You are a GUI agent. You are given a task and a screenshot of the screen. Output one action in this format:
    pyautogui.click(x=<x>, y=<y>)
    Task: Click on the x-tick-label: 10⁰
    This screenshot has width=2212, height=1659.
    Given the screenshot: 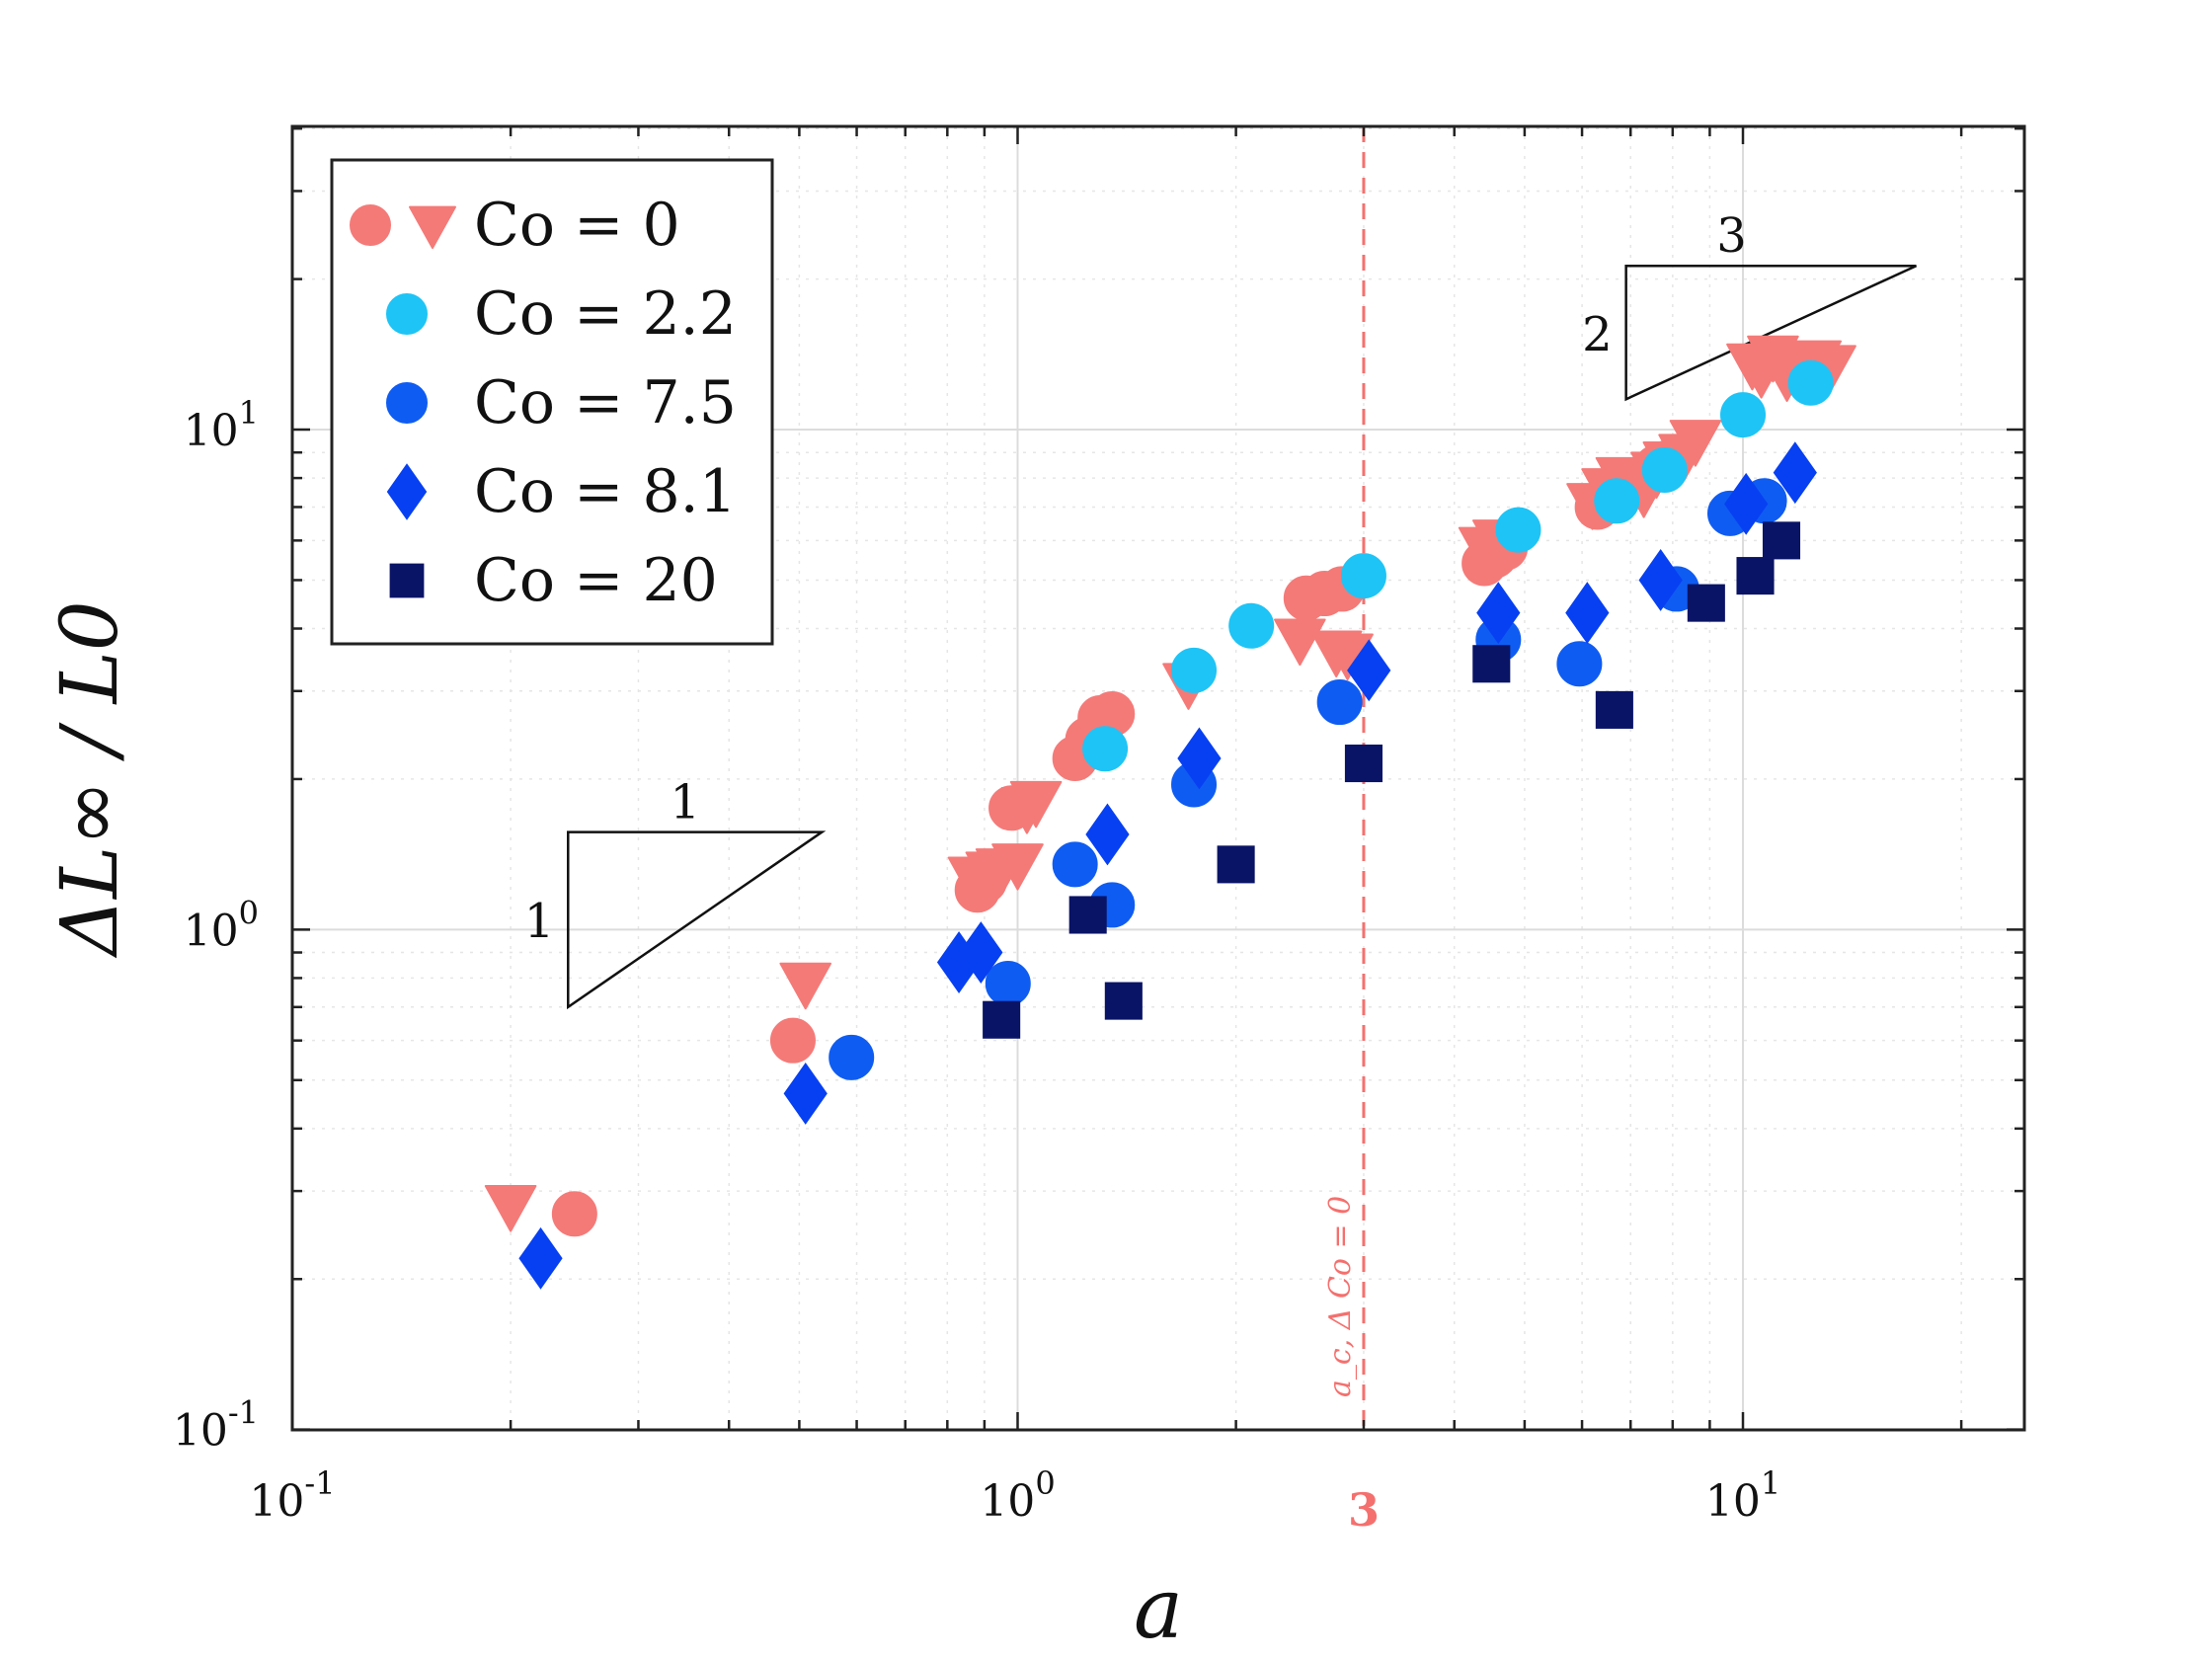 What is the action you would take?
    pyautogui.click(x=1017, y=1496)
    